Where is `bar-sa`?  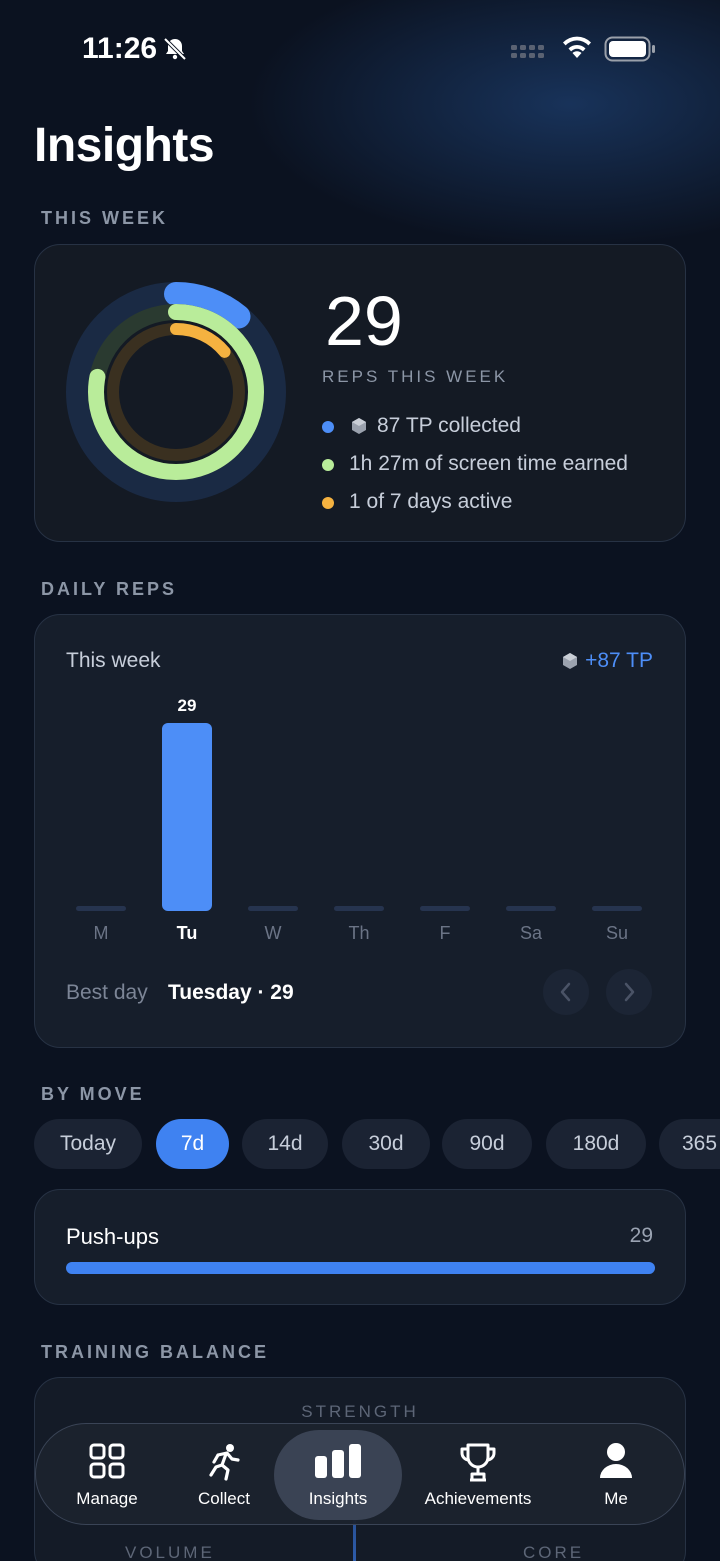
bar-sa is located at coordinates (531, 908).